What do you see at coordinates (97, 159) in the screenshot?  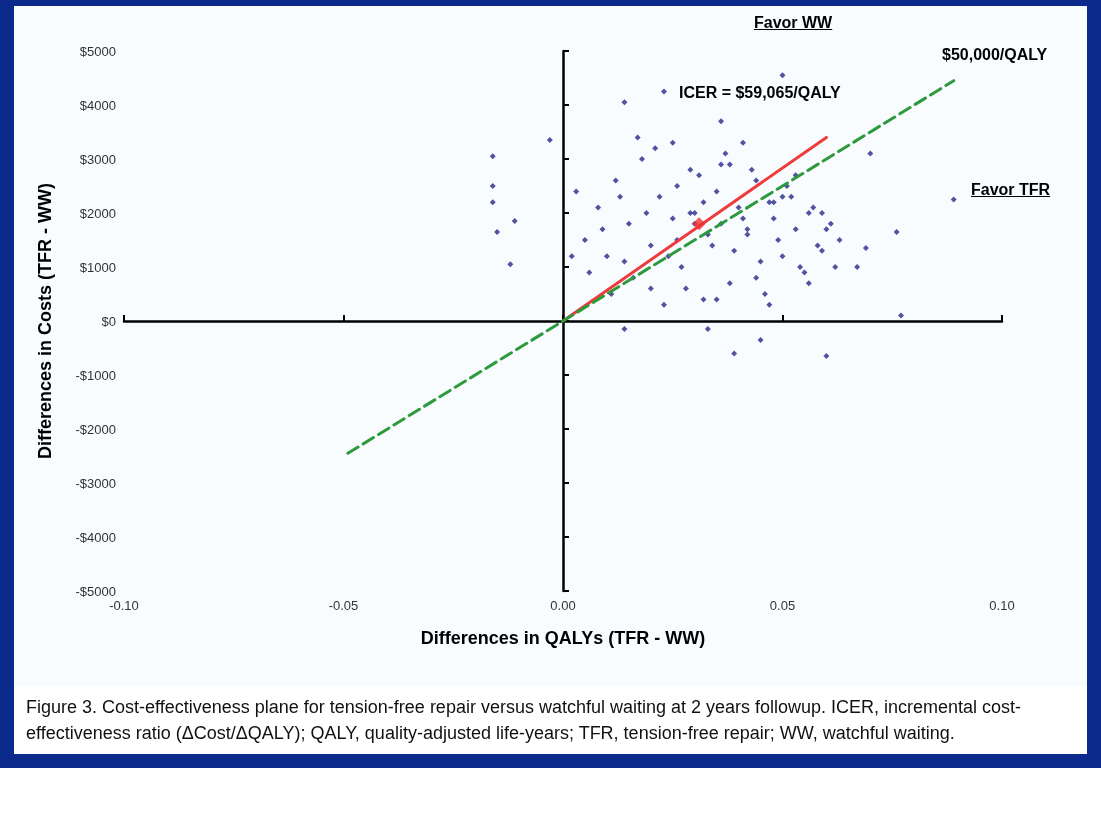 I see `y-tick-label: $3000` at bounding box center [97, 159].